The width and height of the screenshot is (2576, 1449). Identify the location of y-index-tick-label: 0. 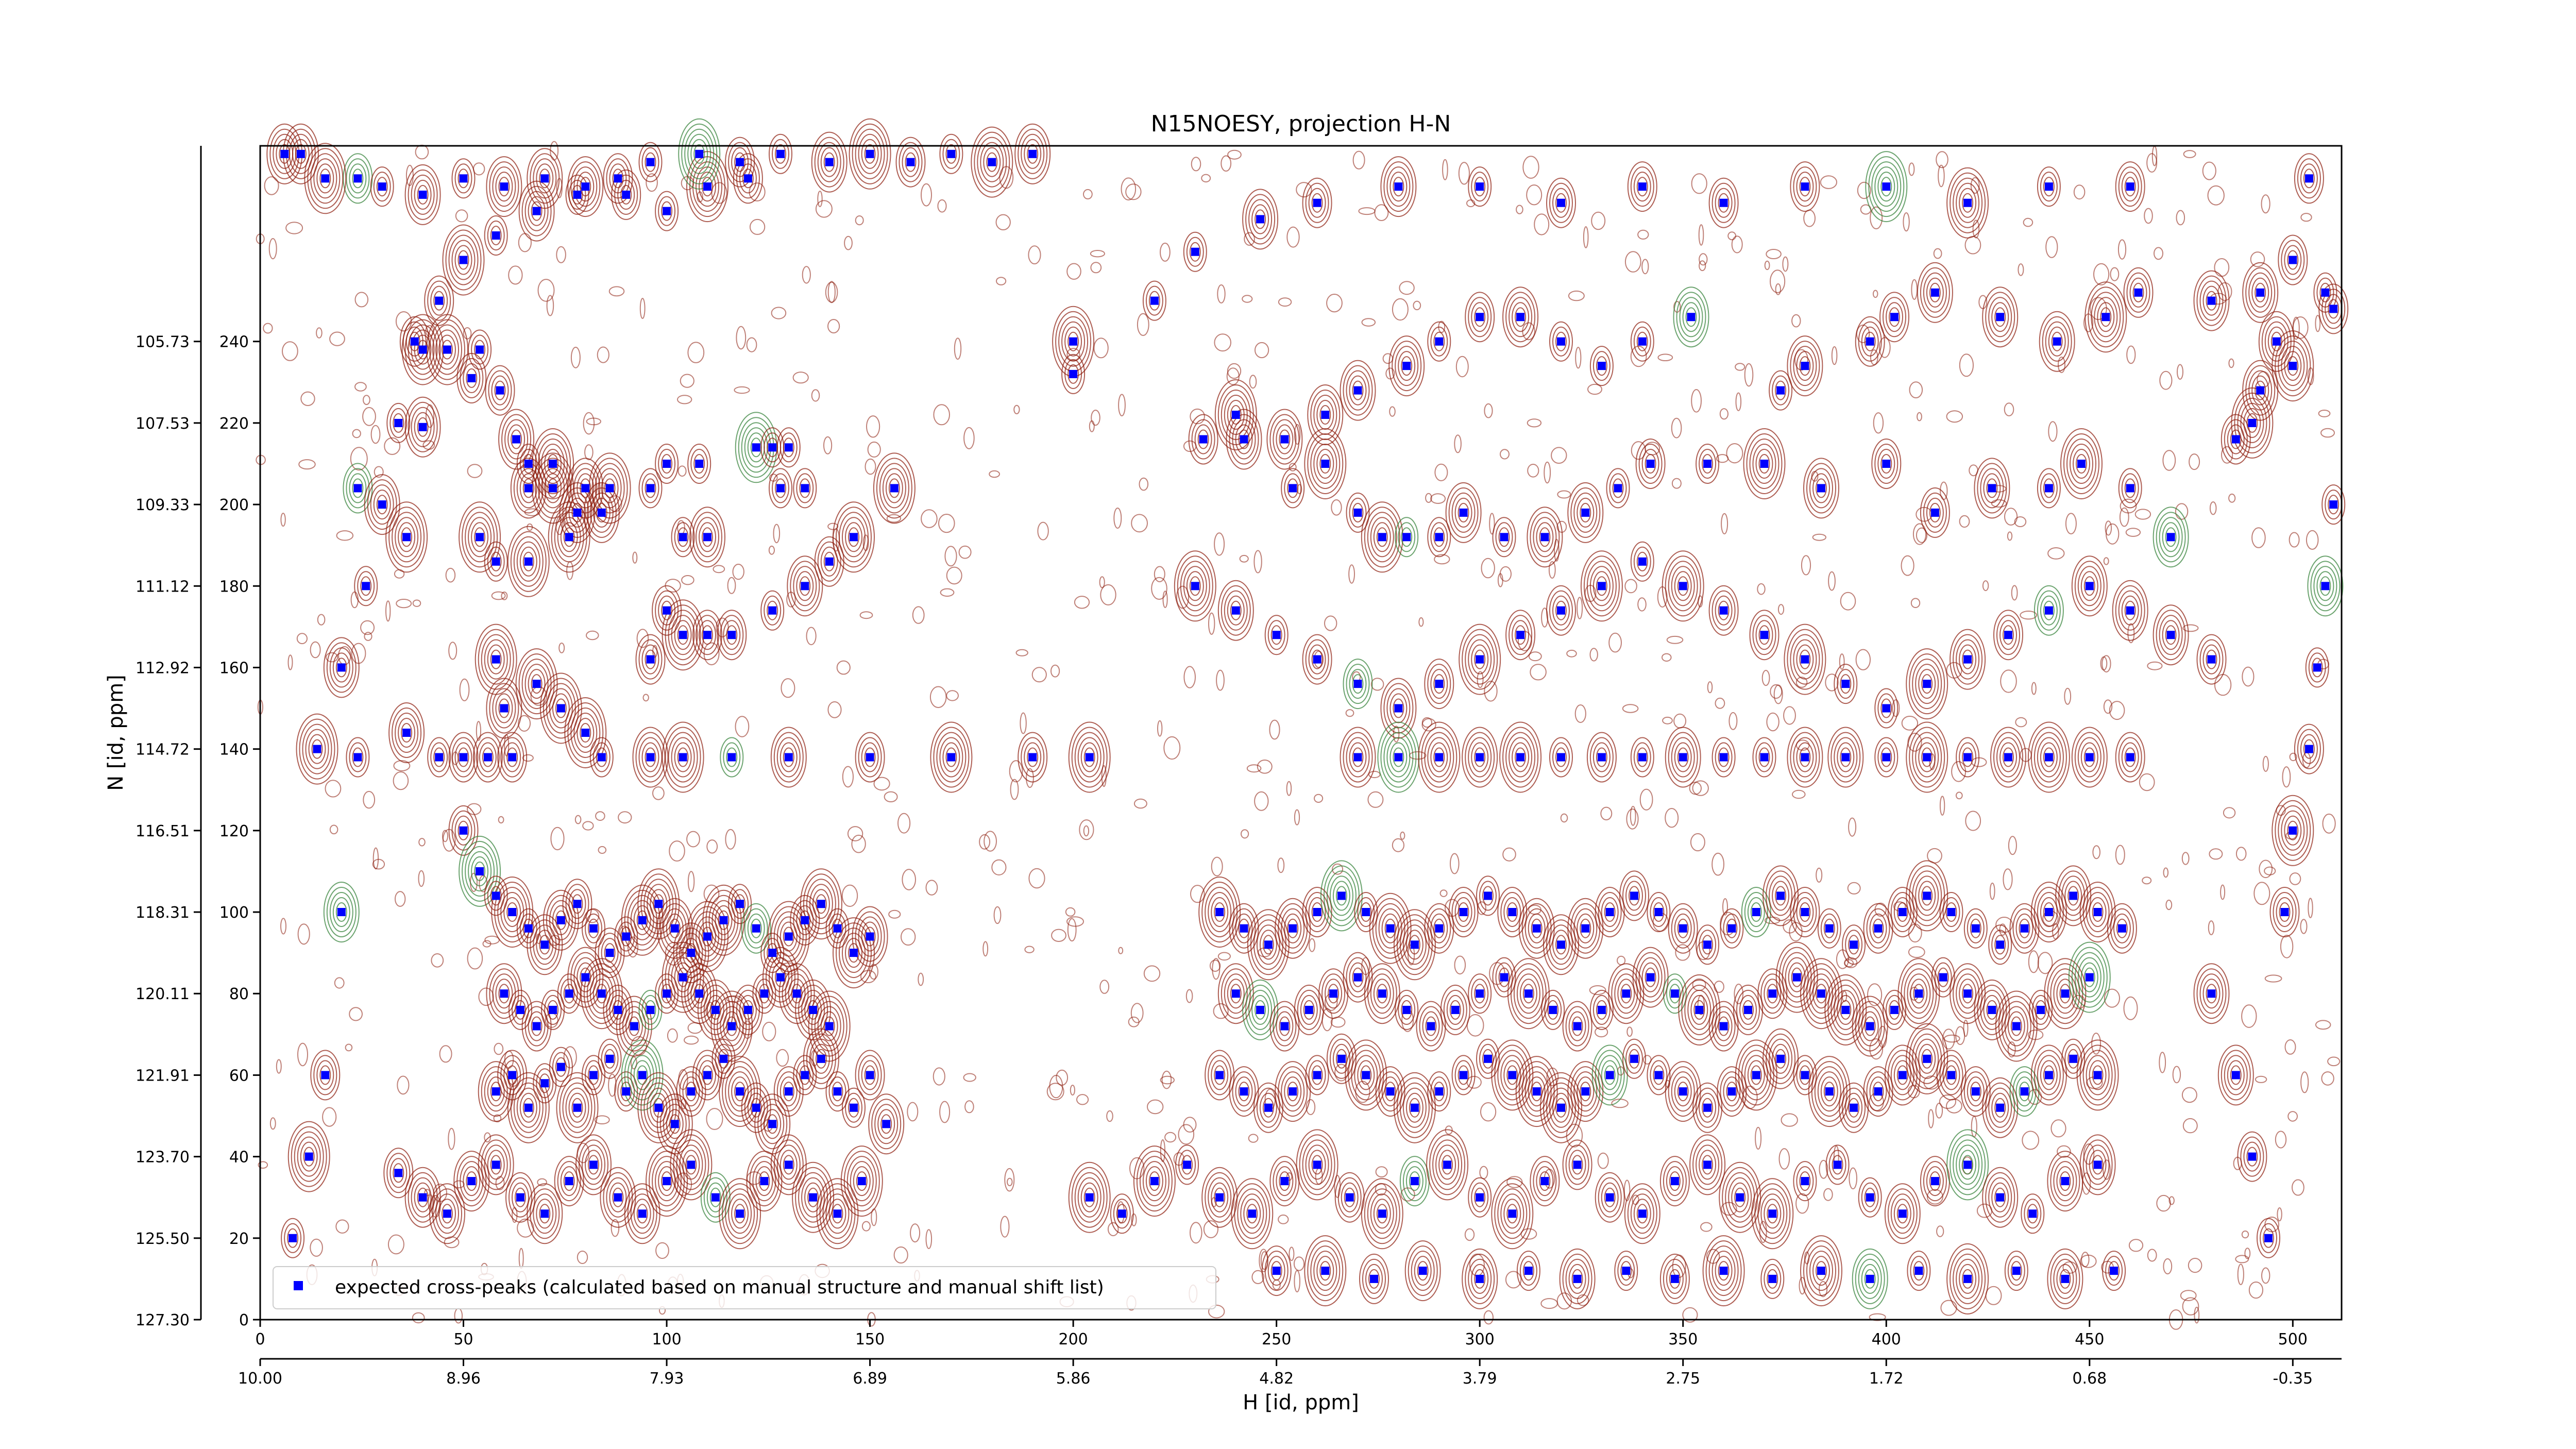
(244, 1320).